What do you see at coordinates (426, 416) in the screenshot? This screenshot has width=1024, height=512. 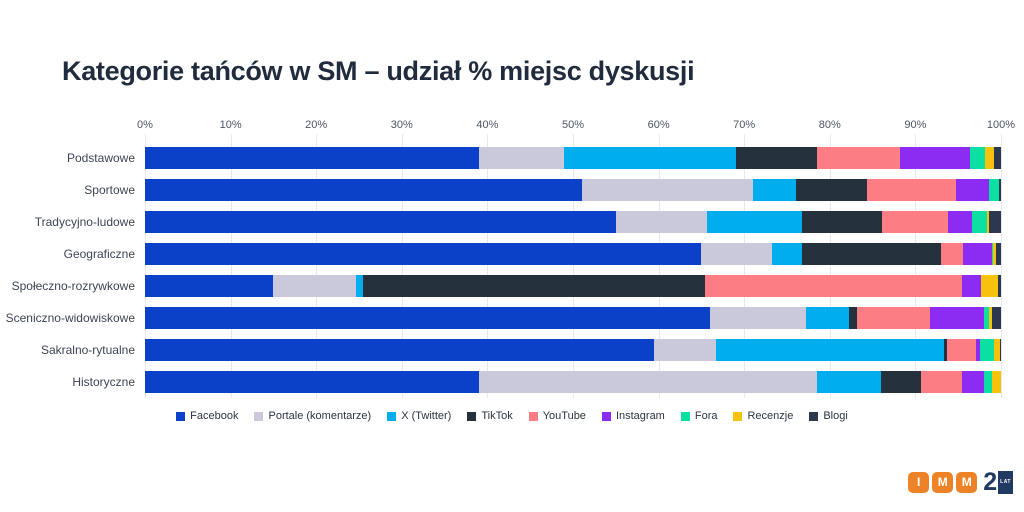 I see `legend-label: X (Twitter)` at bounding box center [426, 416].